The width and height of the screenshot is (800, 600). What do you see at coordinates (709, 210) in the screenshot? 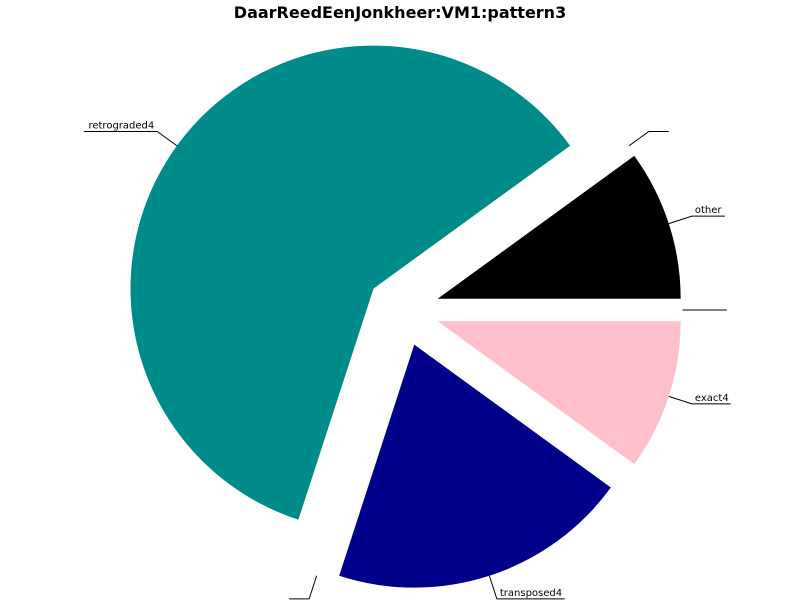
I see `slice-label-other: other` at bounding box center [709, 210].